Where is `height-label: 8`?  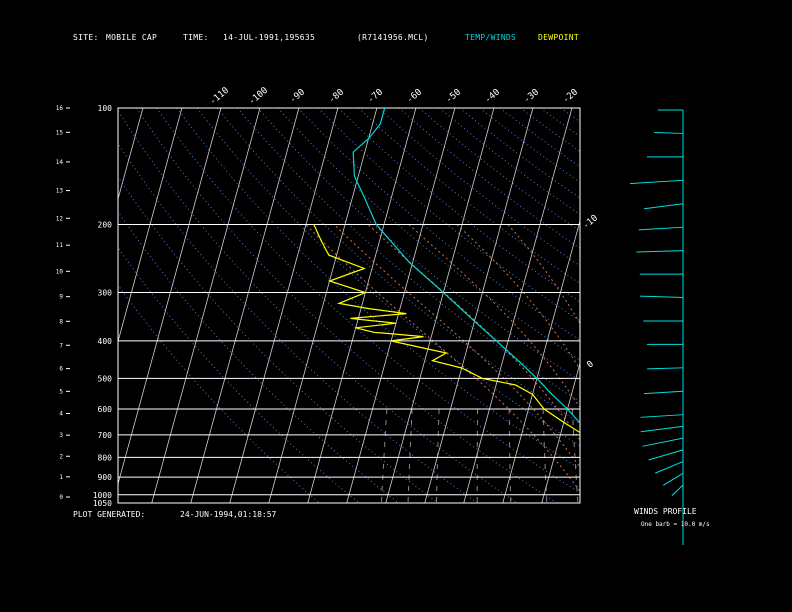 height-label: 8 is located at coordinates (61, 321).